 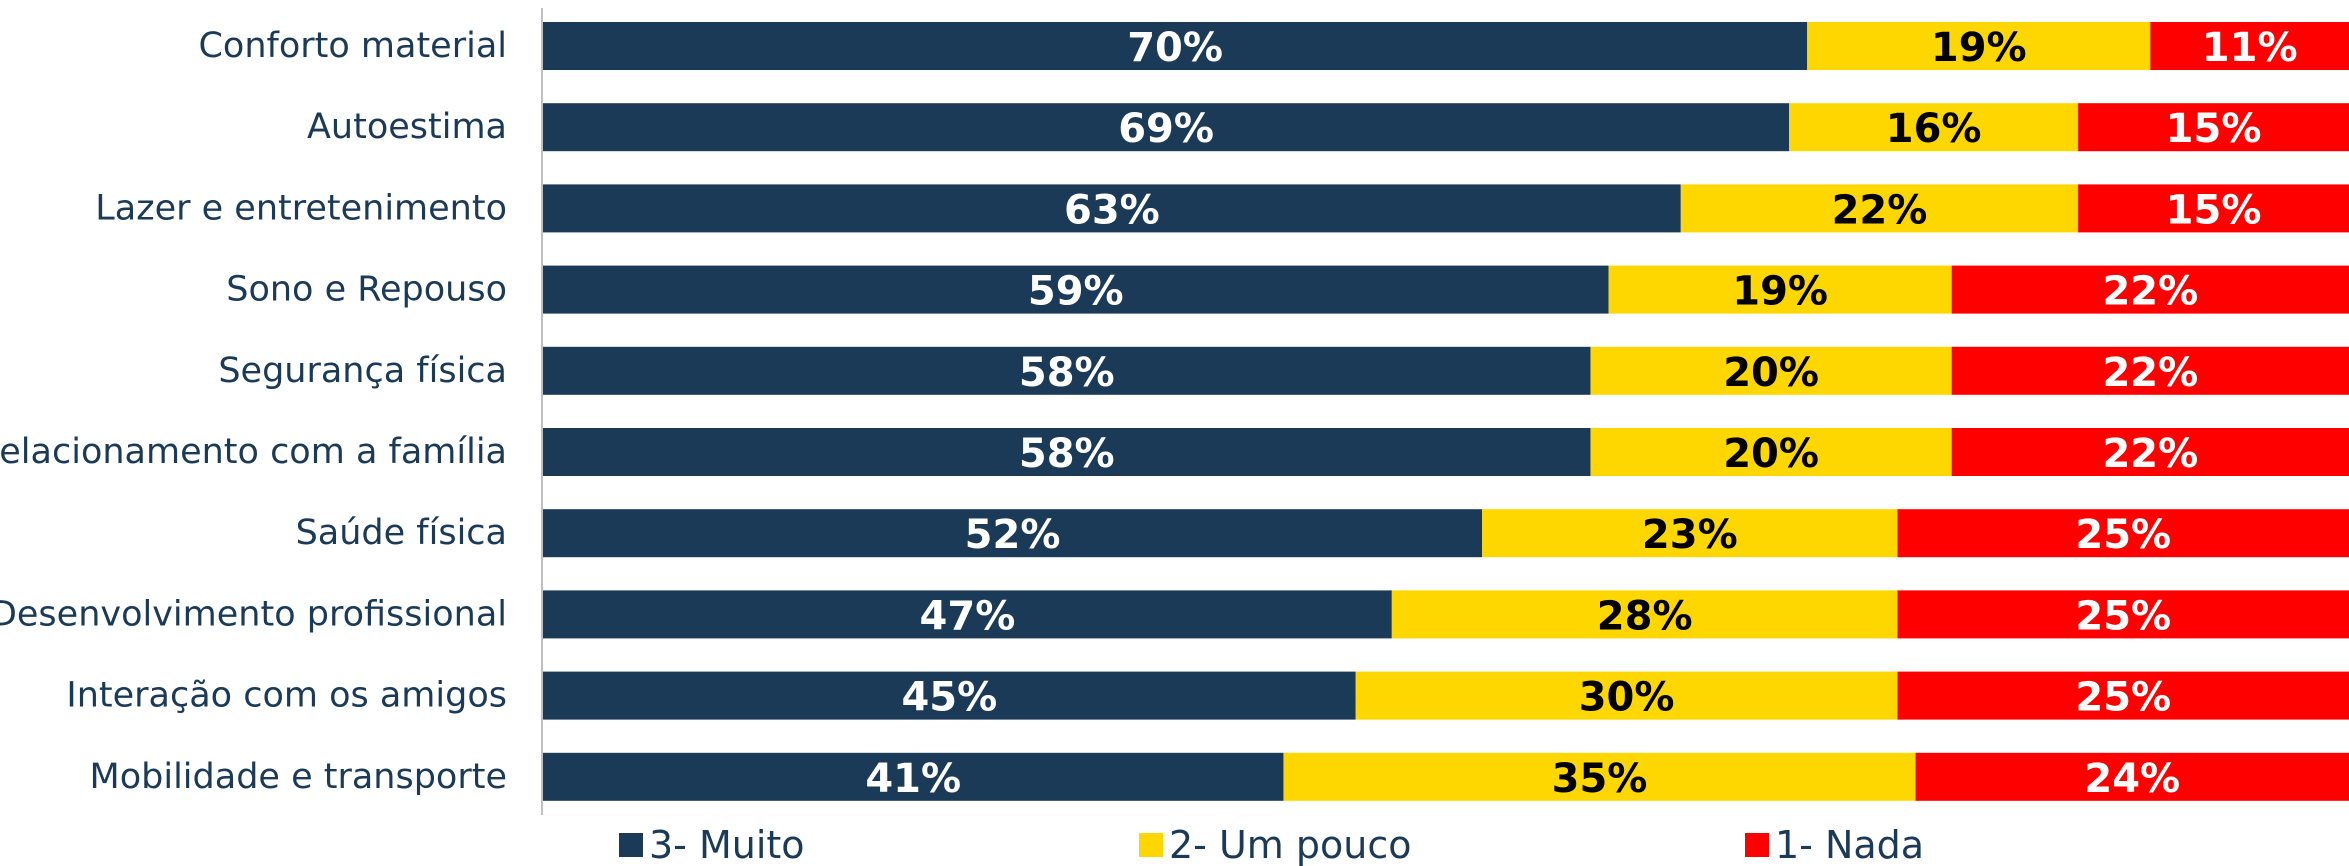 I want to click on y-tick-label: Desenvolvimento profissional, so click(x=253, y=614).